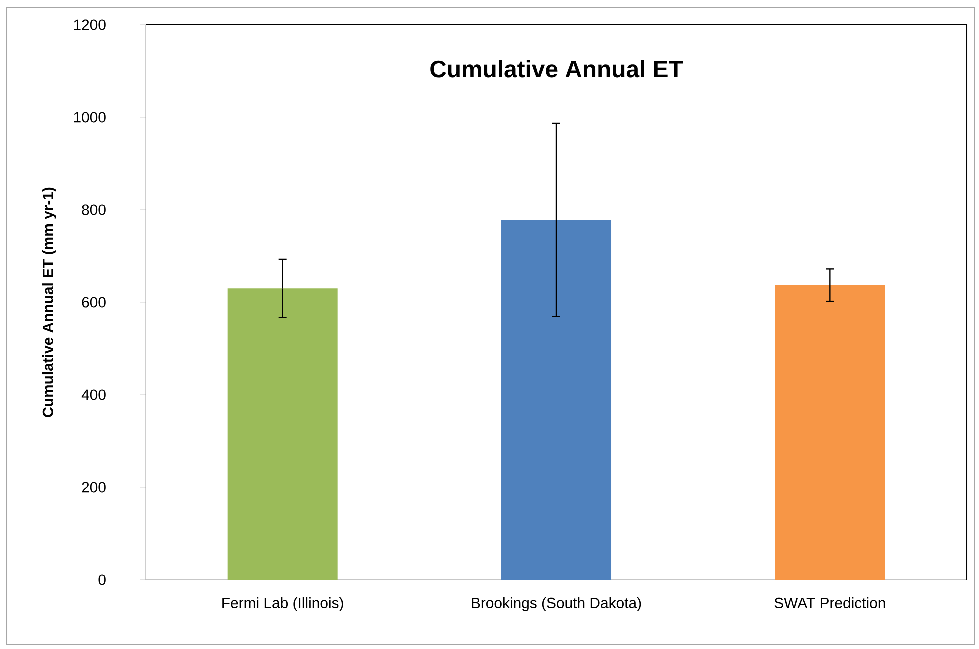 Image resolution: width=979 pixels, height=649 pixels. Describe the element at coordinates (557, 605) in the screenshot. I see `x-tick-label: Brookings (South Dakota)` at that location.